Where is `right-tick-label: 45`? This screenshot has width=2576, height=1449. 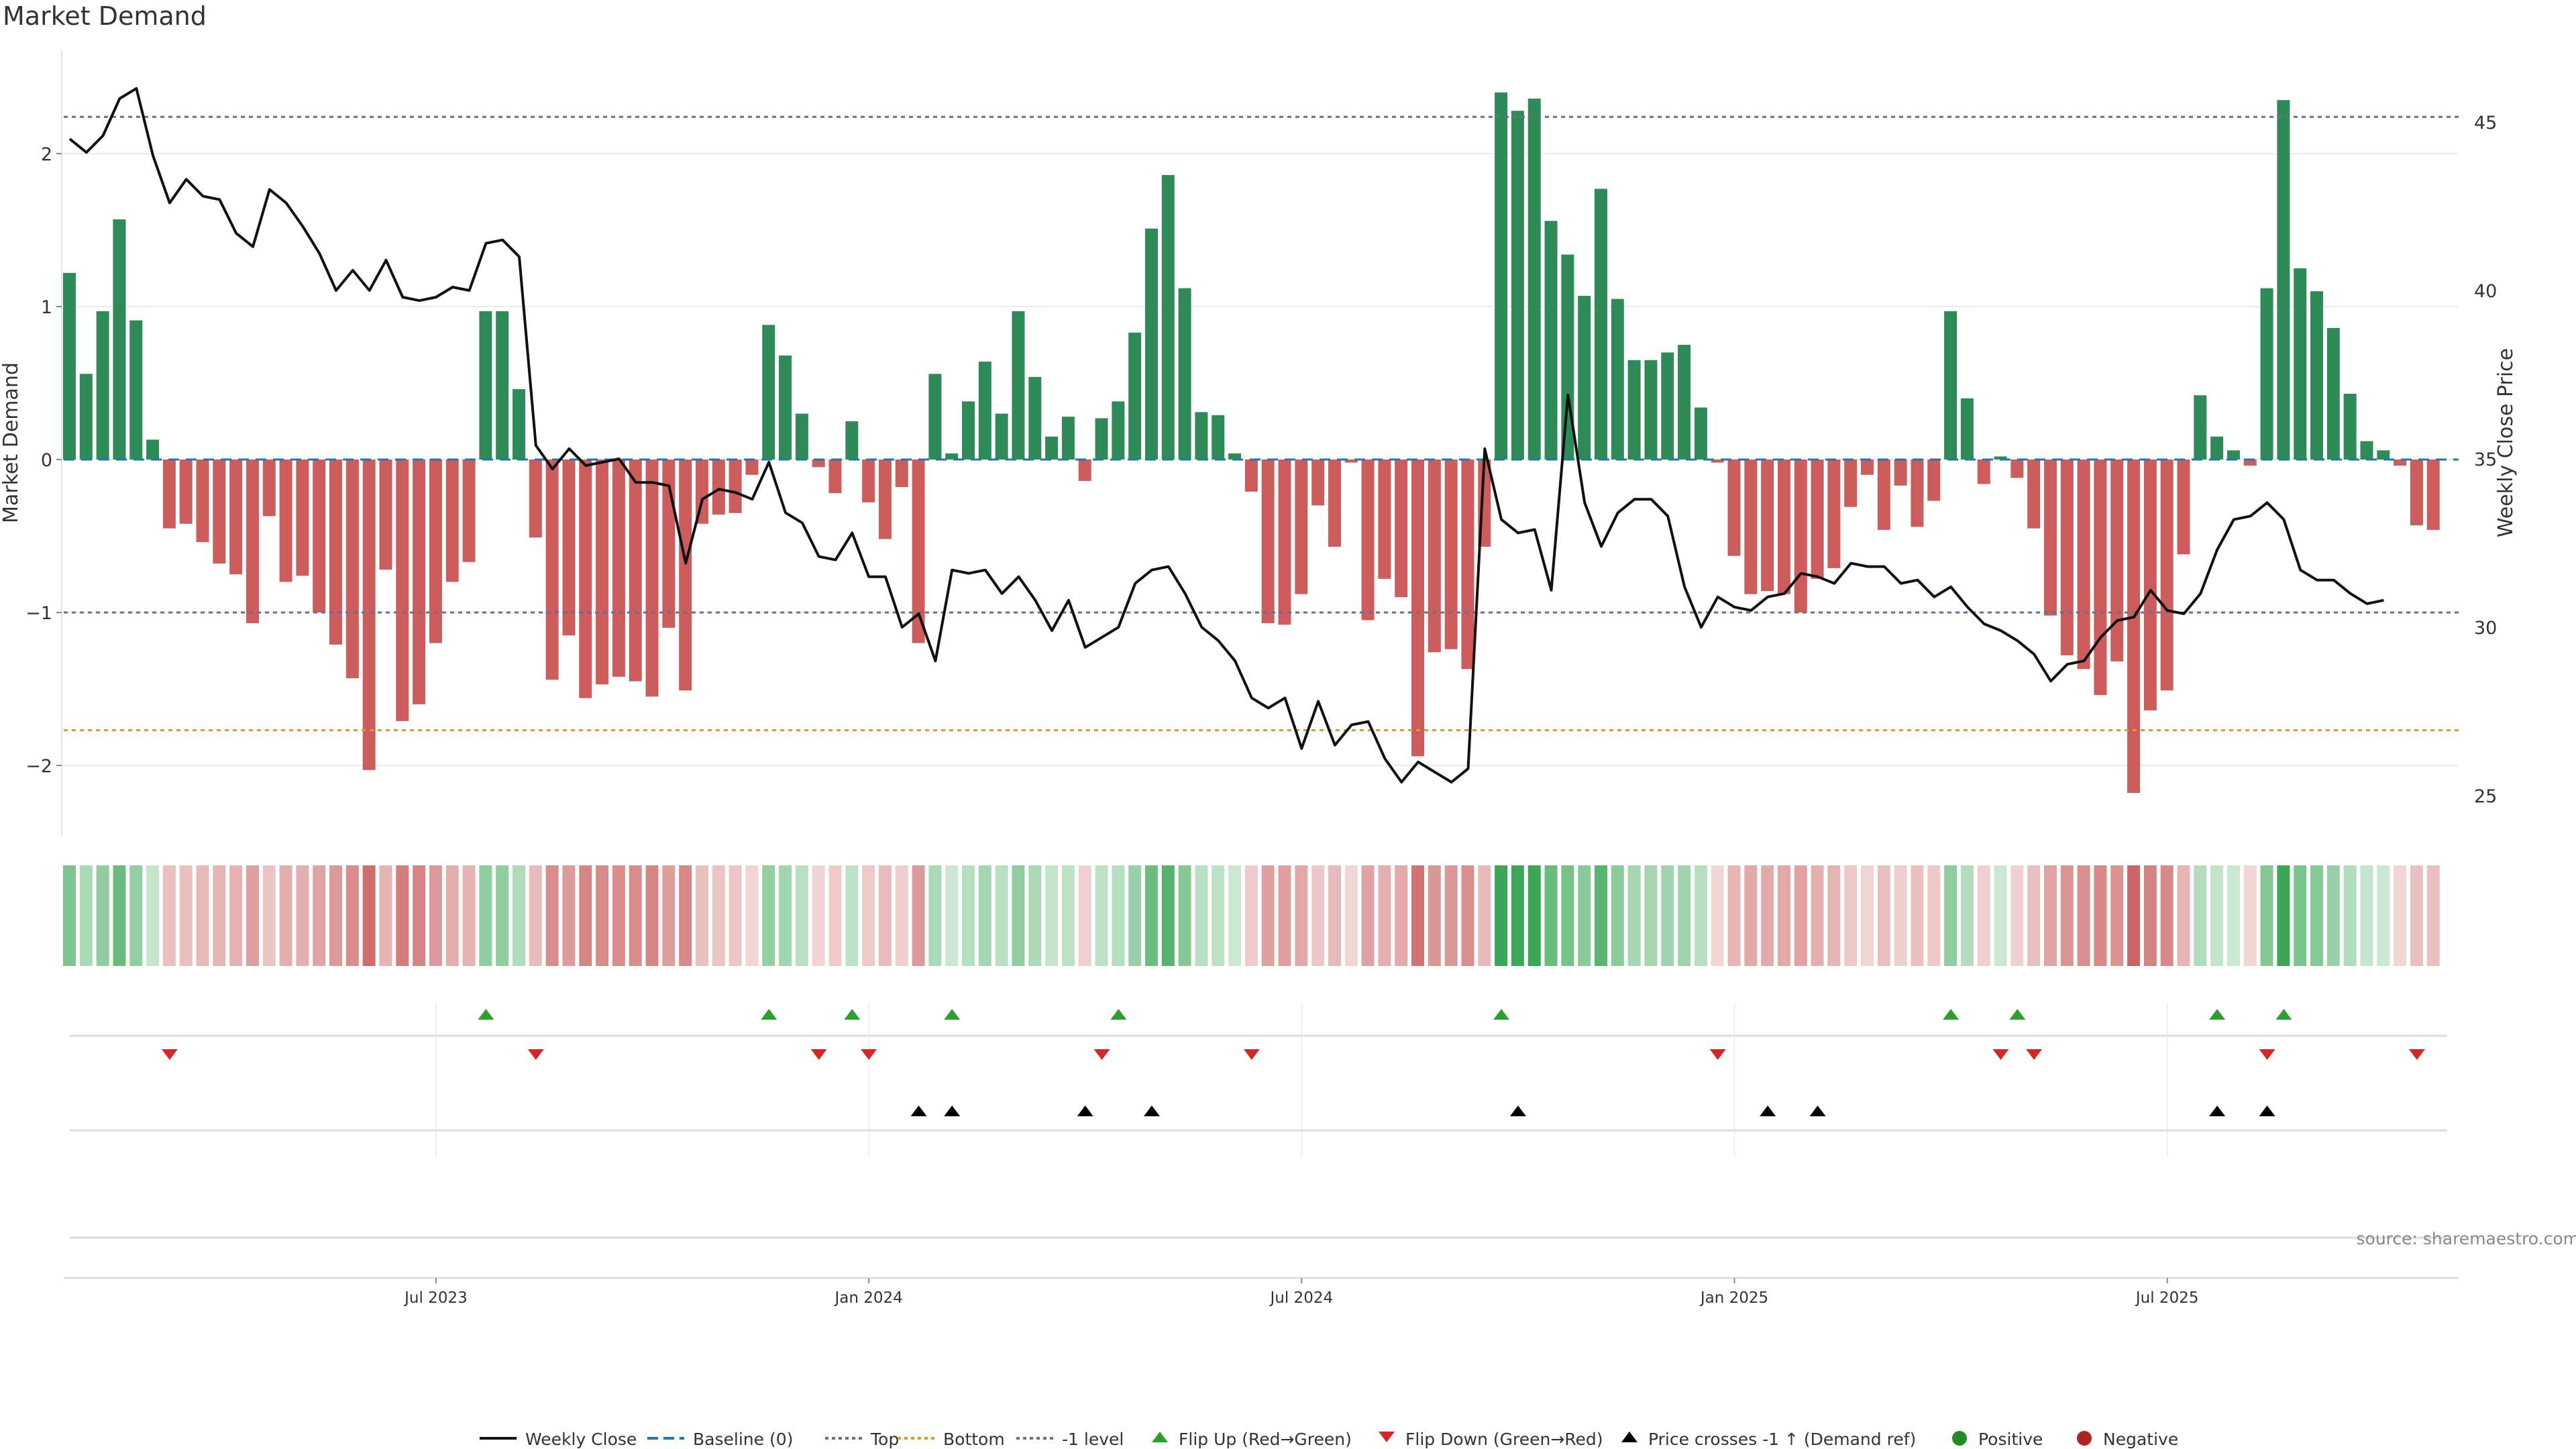 right-tick-label: 45 is located at coordinates (2485, 123).